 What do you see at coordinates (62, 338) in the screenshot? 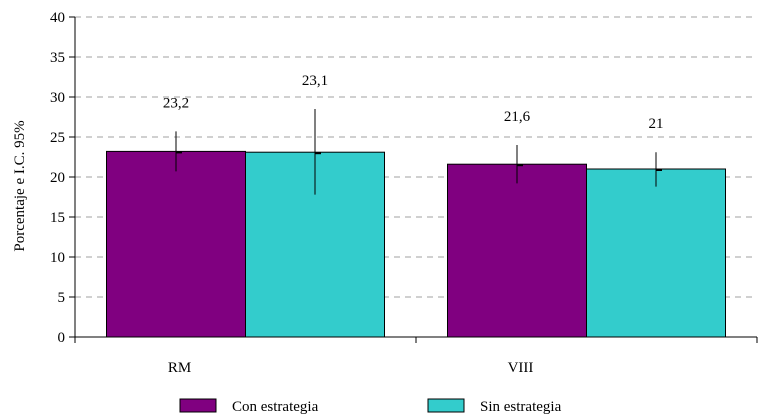
I see `y-tick-label: 0` at bounding box center [62, 338].